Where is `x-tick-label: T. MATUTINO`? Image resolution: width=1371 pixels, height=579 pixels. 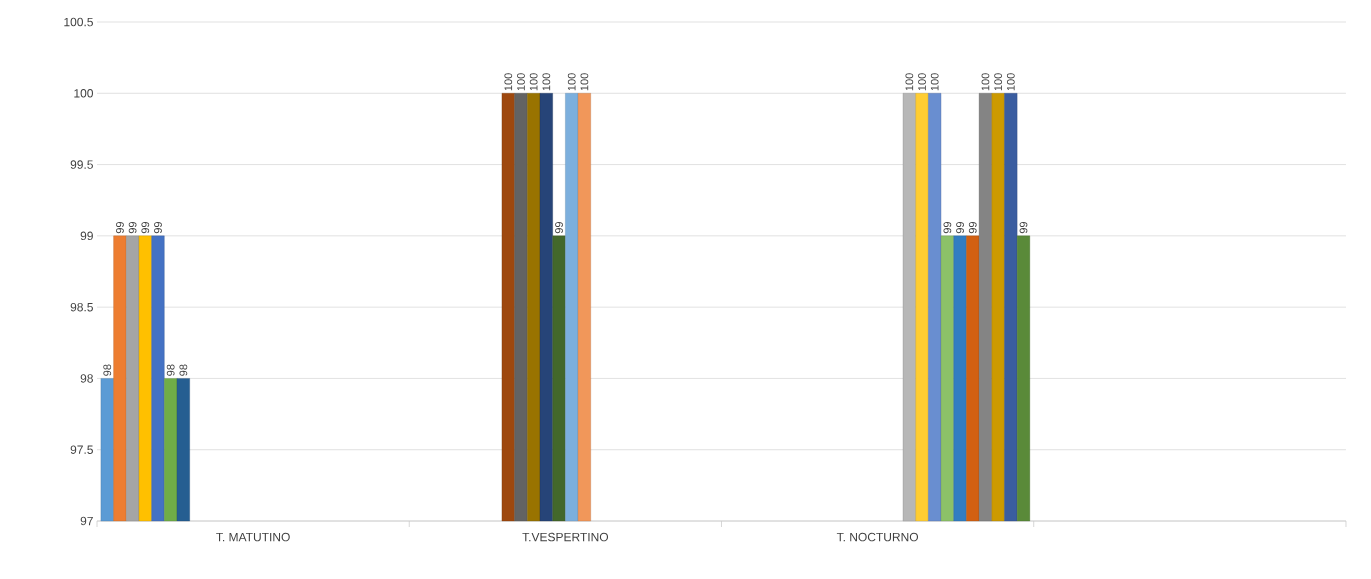
x-tick-label: T. MATUTINO is located at coordinates (253, 537).